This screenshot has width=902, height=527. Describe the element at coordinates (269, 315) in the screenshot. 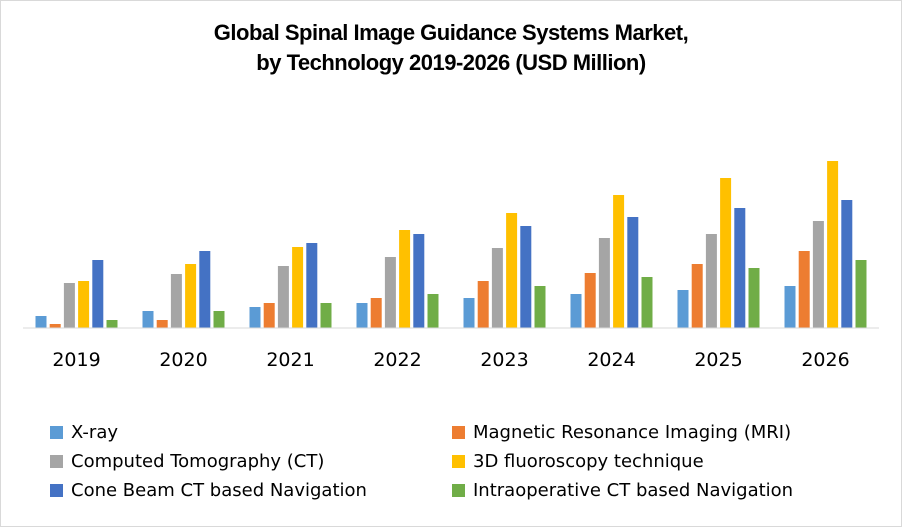

I see `bar-2021-magnetic-resonance-imaging-mri` at that location.